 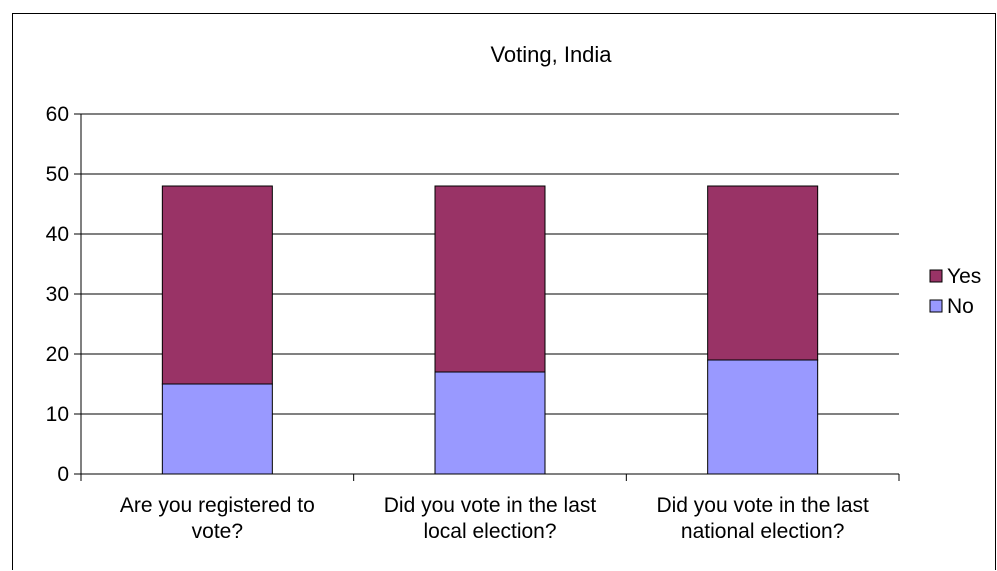 What do you see at coordinates (57, 114) in the screenshot?
I see `y-tick-label: 60` at bounding box center [57, 114].